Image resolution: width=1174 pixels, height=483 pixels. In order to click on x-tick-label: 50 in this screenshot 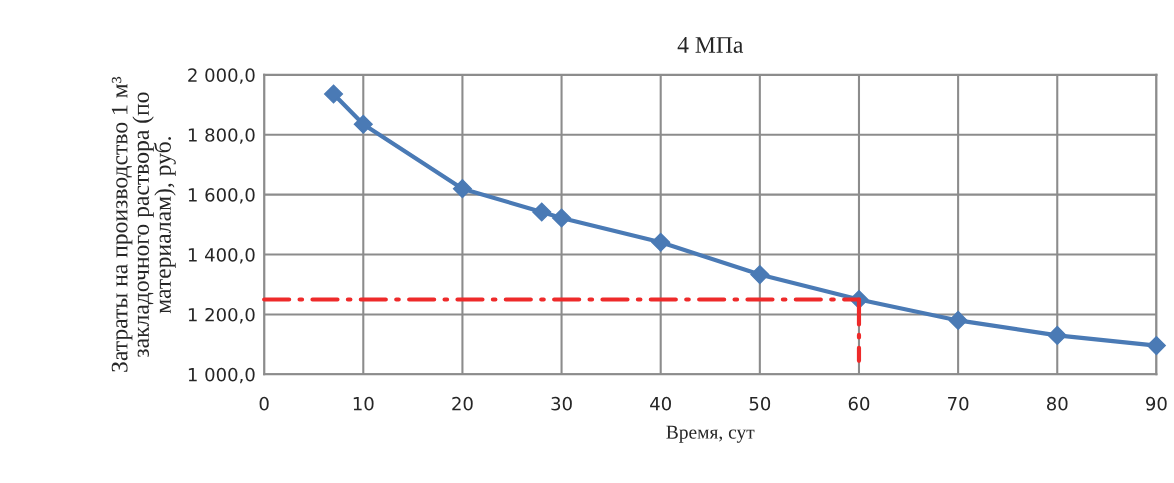, I will do `click(760, 403)`.